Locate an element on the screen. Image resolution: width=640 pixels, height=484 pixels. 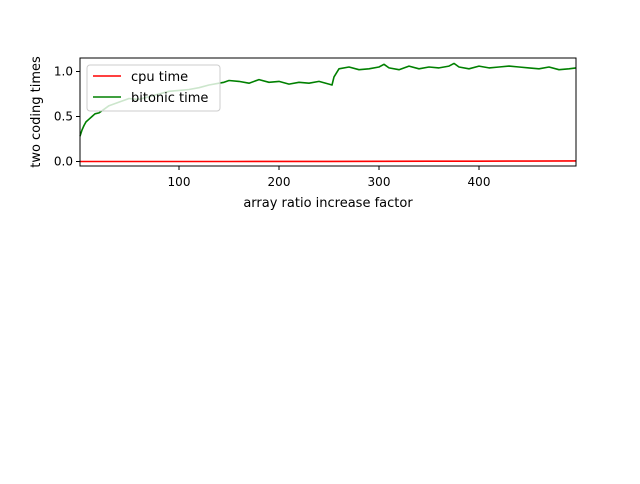
x-tick-label: 400 is located at coordinates (479, 182).